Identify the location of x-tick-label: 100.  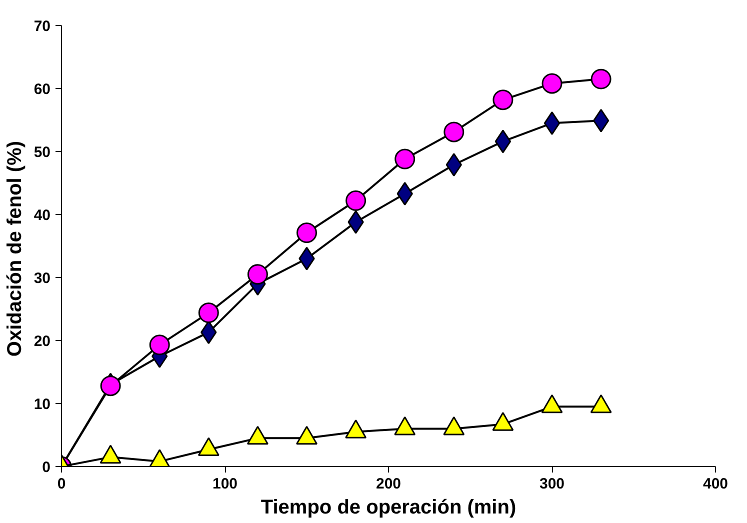
(225, 484).